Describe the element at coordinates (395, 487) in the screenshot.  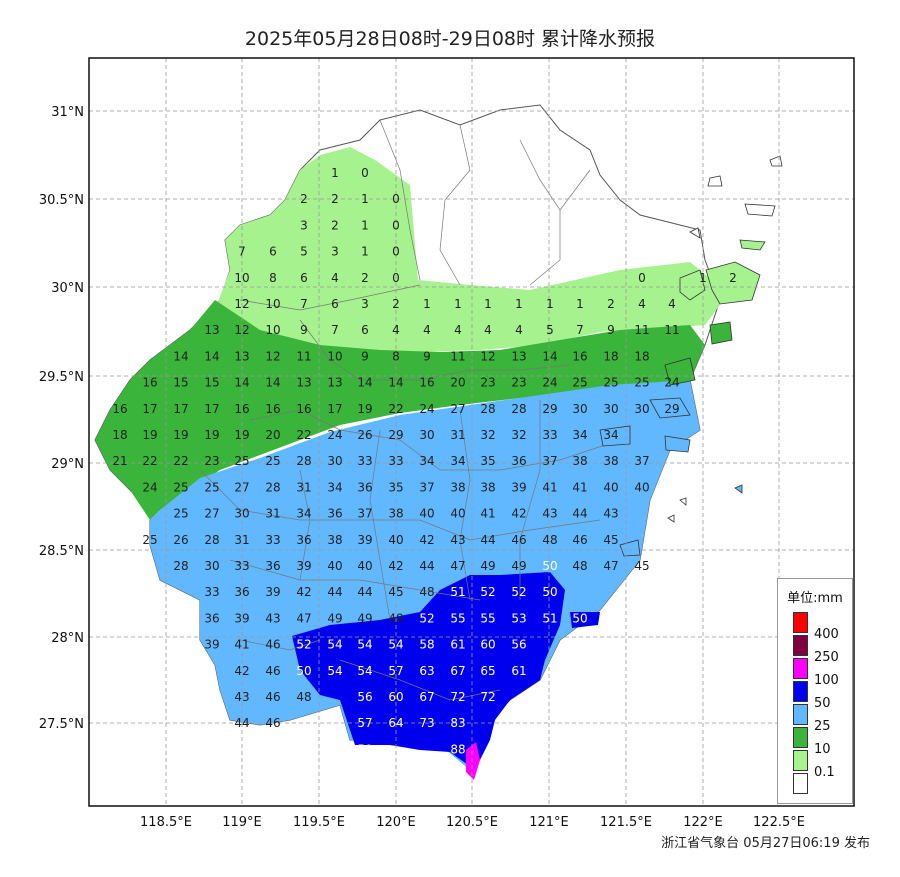
I see `precip-value: 35` at that location.